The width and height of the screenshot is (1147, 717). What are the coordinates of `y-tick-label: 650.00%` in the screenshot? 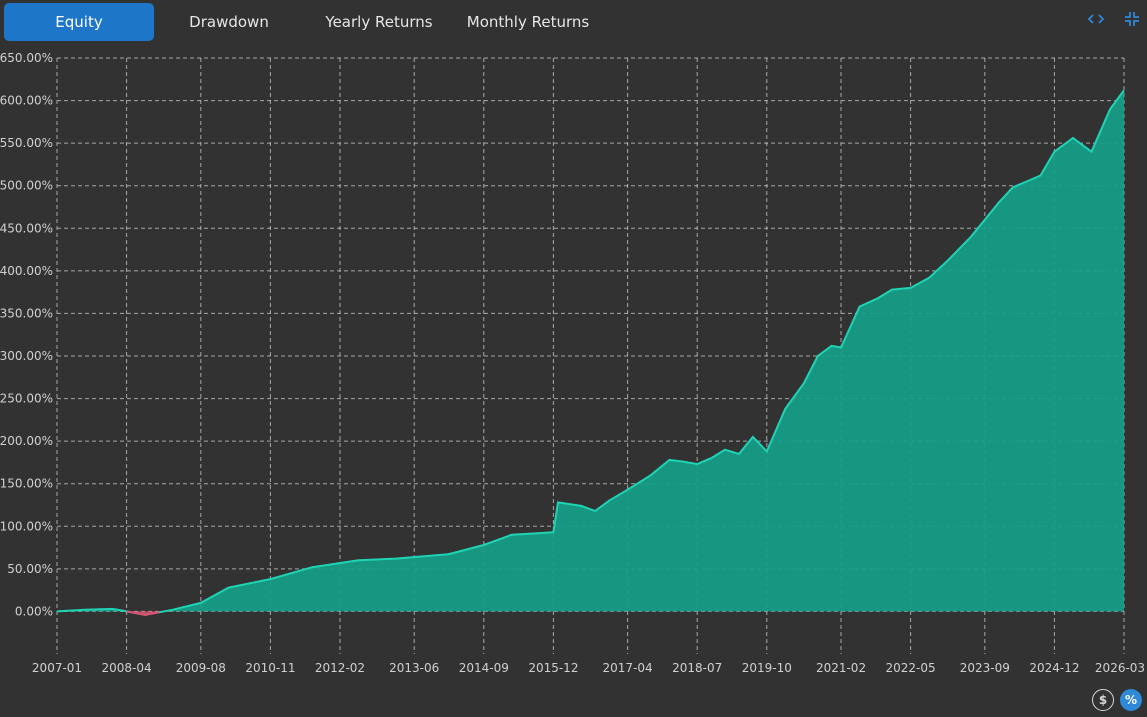 It's located at (26, 58).